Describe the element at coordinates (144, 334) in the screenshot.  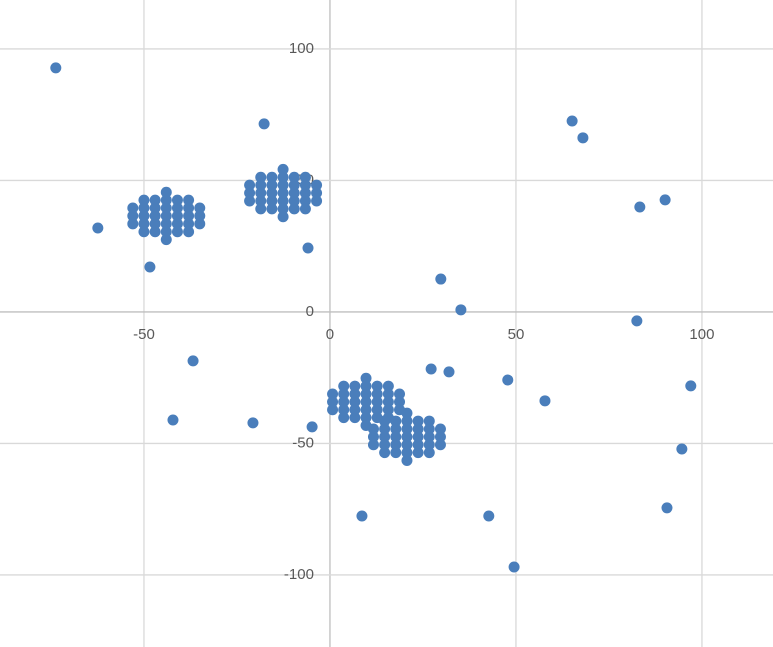
I see `x-tick-label: -50` at that location.